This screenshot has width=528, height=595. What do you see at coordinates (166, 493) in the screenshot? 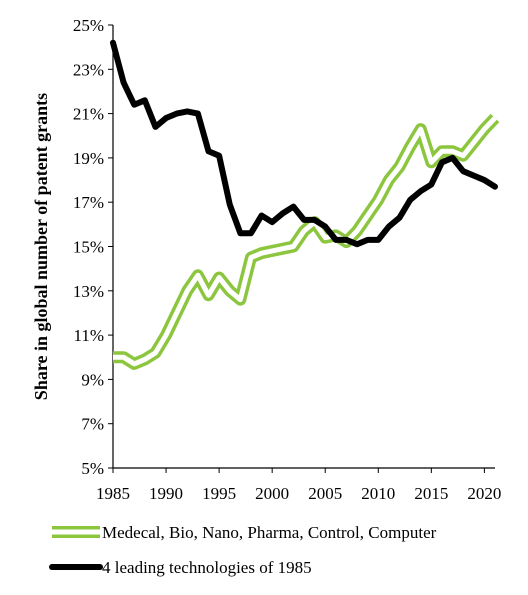
I see `x-tick-label: 1990` at bounding box center [166, 493].